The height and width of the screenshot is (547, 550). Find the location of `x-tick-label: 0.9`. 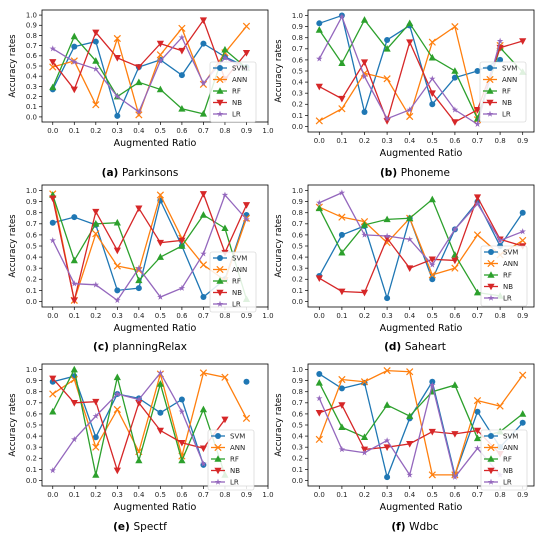

x-tick-label: 0.9 is located at coordinates (522, 316).